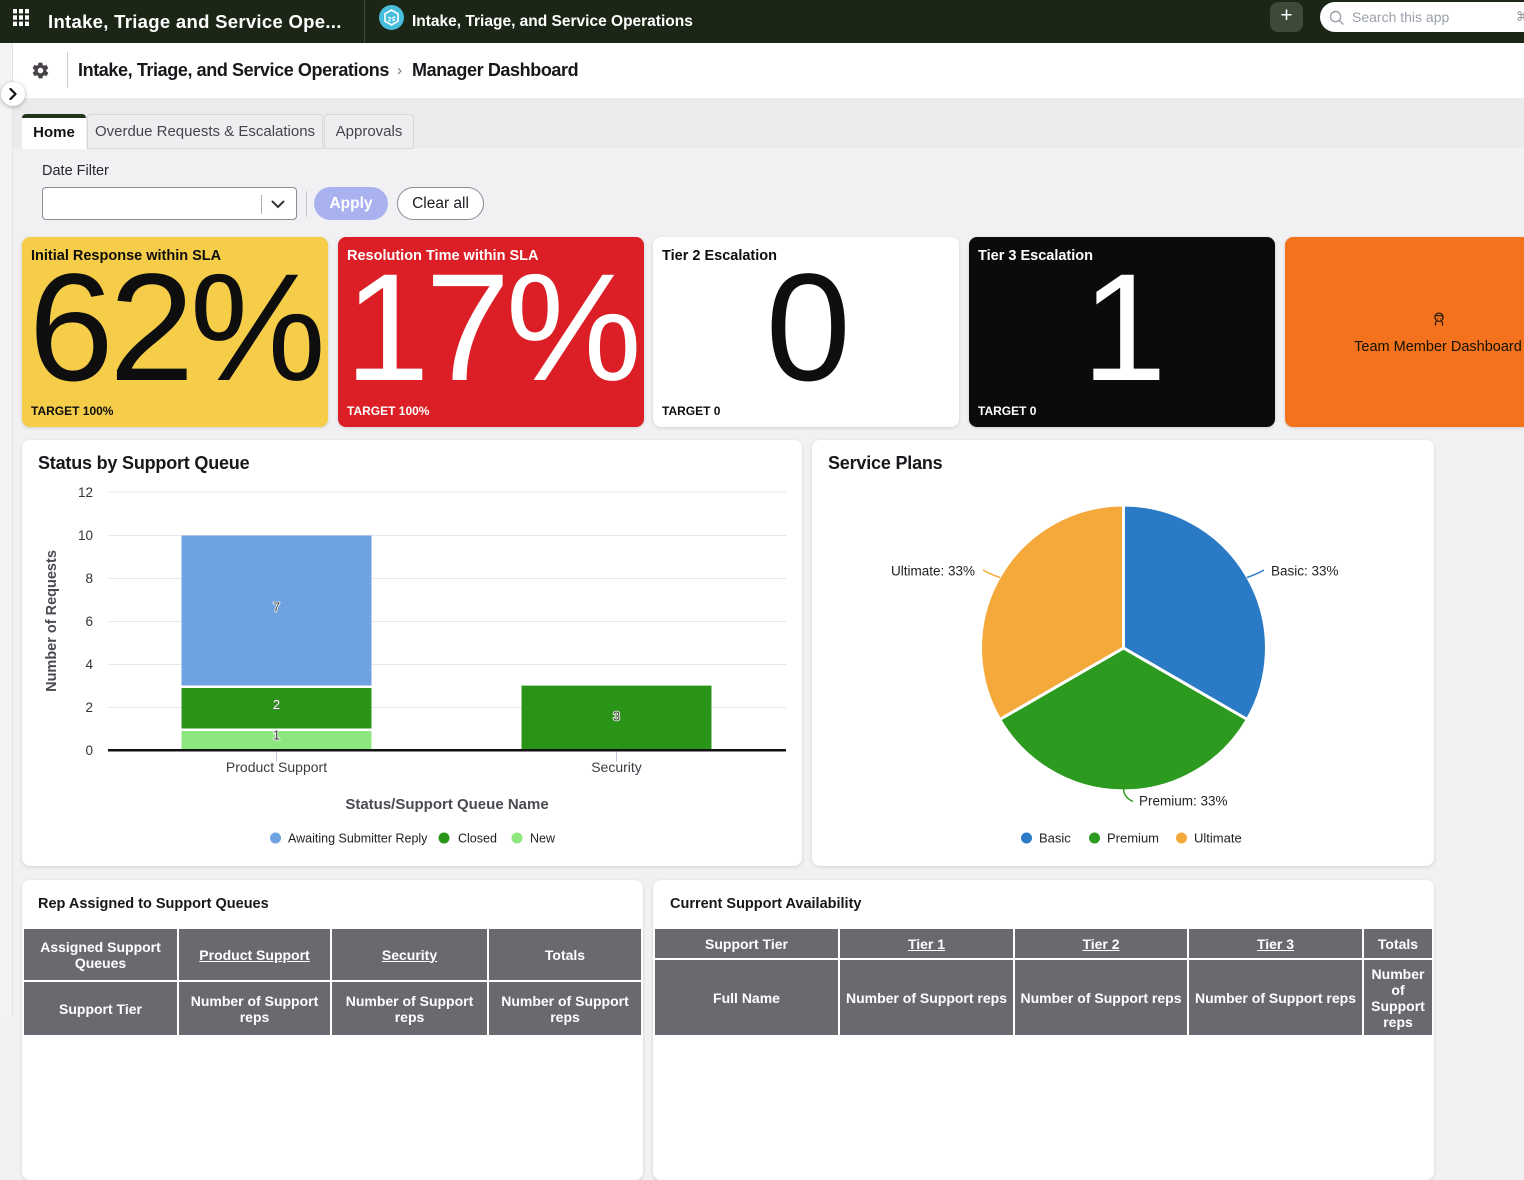 This screenshot has height=1180, width=1524. I want to click on svg-text: Security, so click(616, 767).